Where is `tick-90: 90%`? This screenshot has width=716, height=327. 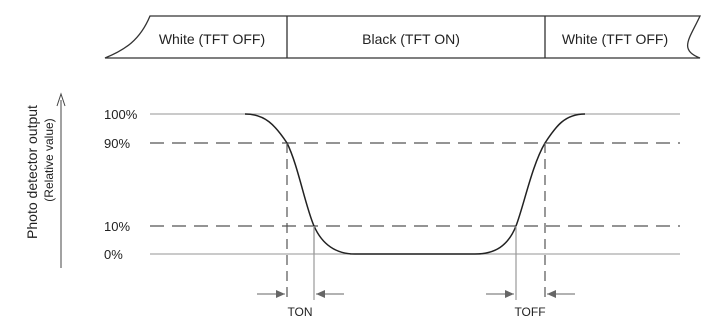 tick-90: 90% is located at coordinates (117, 143).